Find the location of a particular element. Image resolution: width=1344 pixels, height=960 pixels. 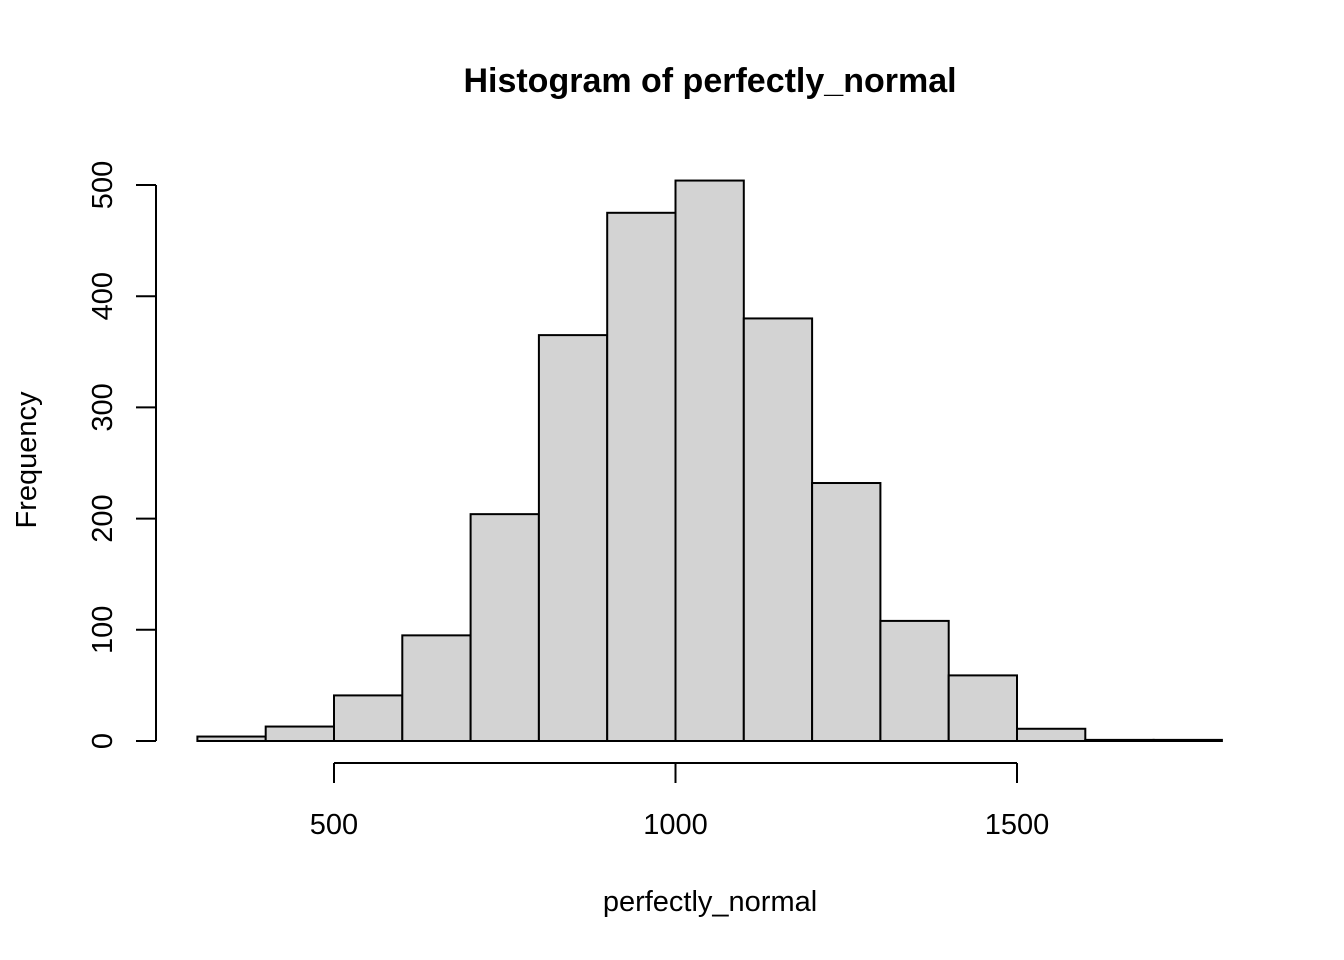

y-axis-label: Frequency is located at coordinates (27, 460).